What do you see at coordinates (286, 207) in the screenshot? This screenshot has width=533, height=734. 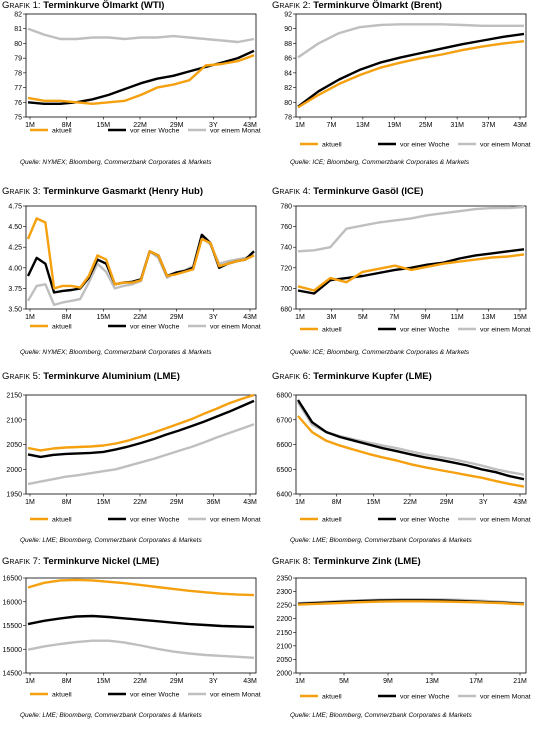 I see `y-tick-label: 780` at bounding box center [286, 207].